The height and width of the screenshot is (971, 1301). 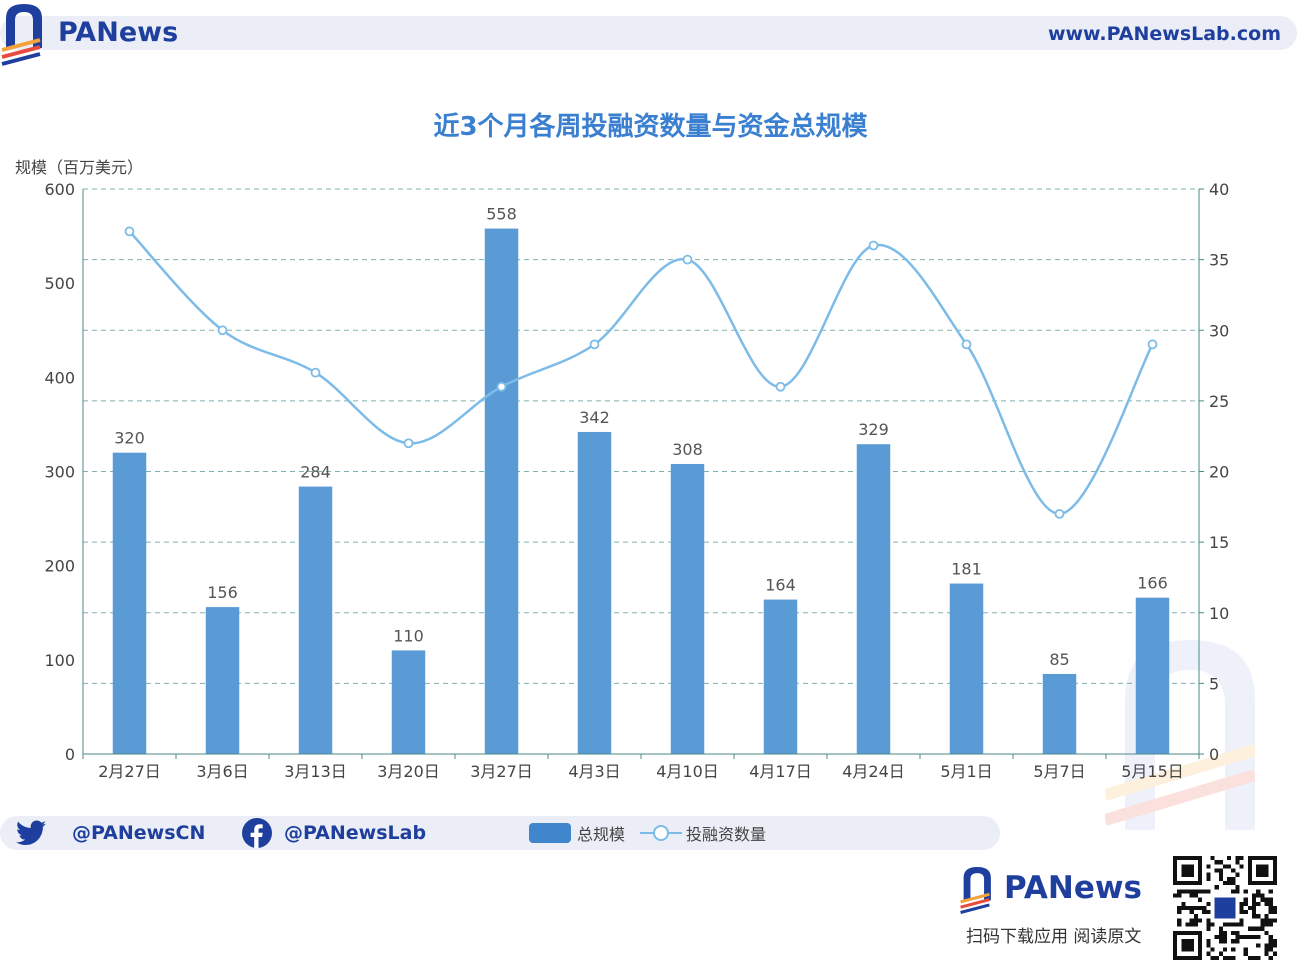 What do you see at coordinates (59, 283) in the screenshot?
I see `y-tick-label-left: 500` at bounding box center [59, 283].